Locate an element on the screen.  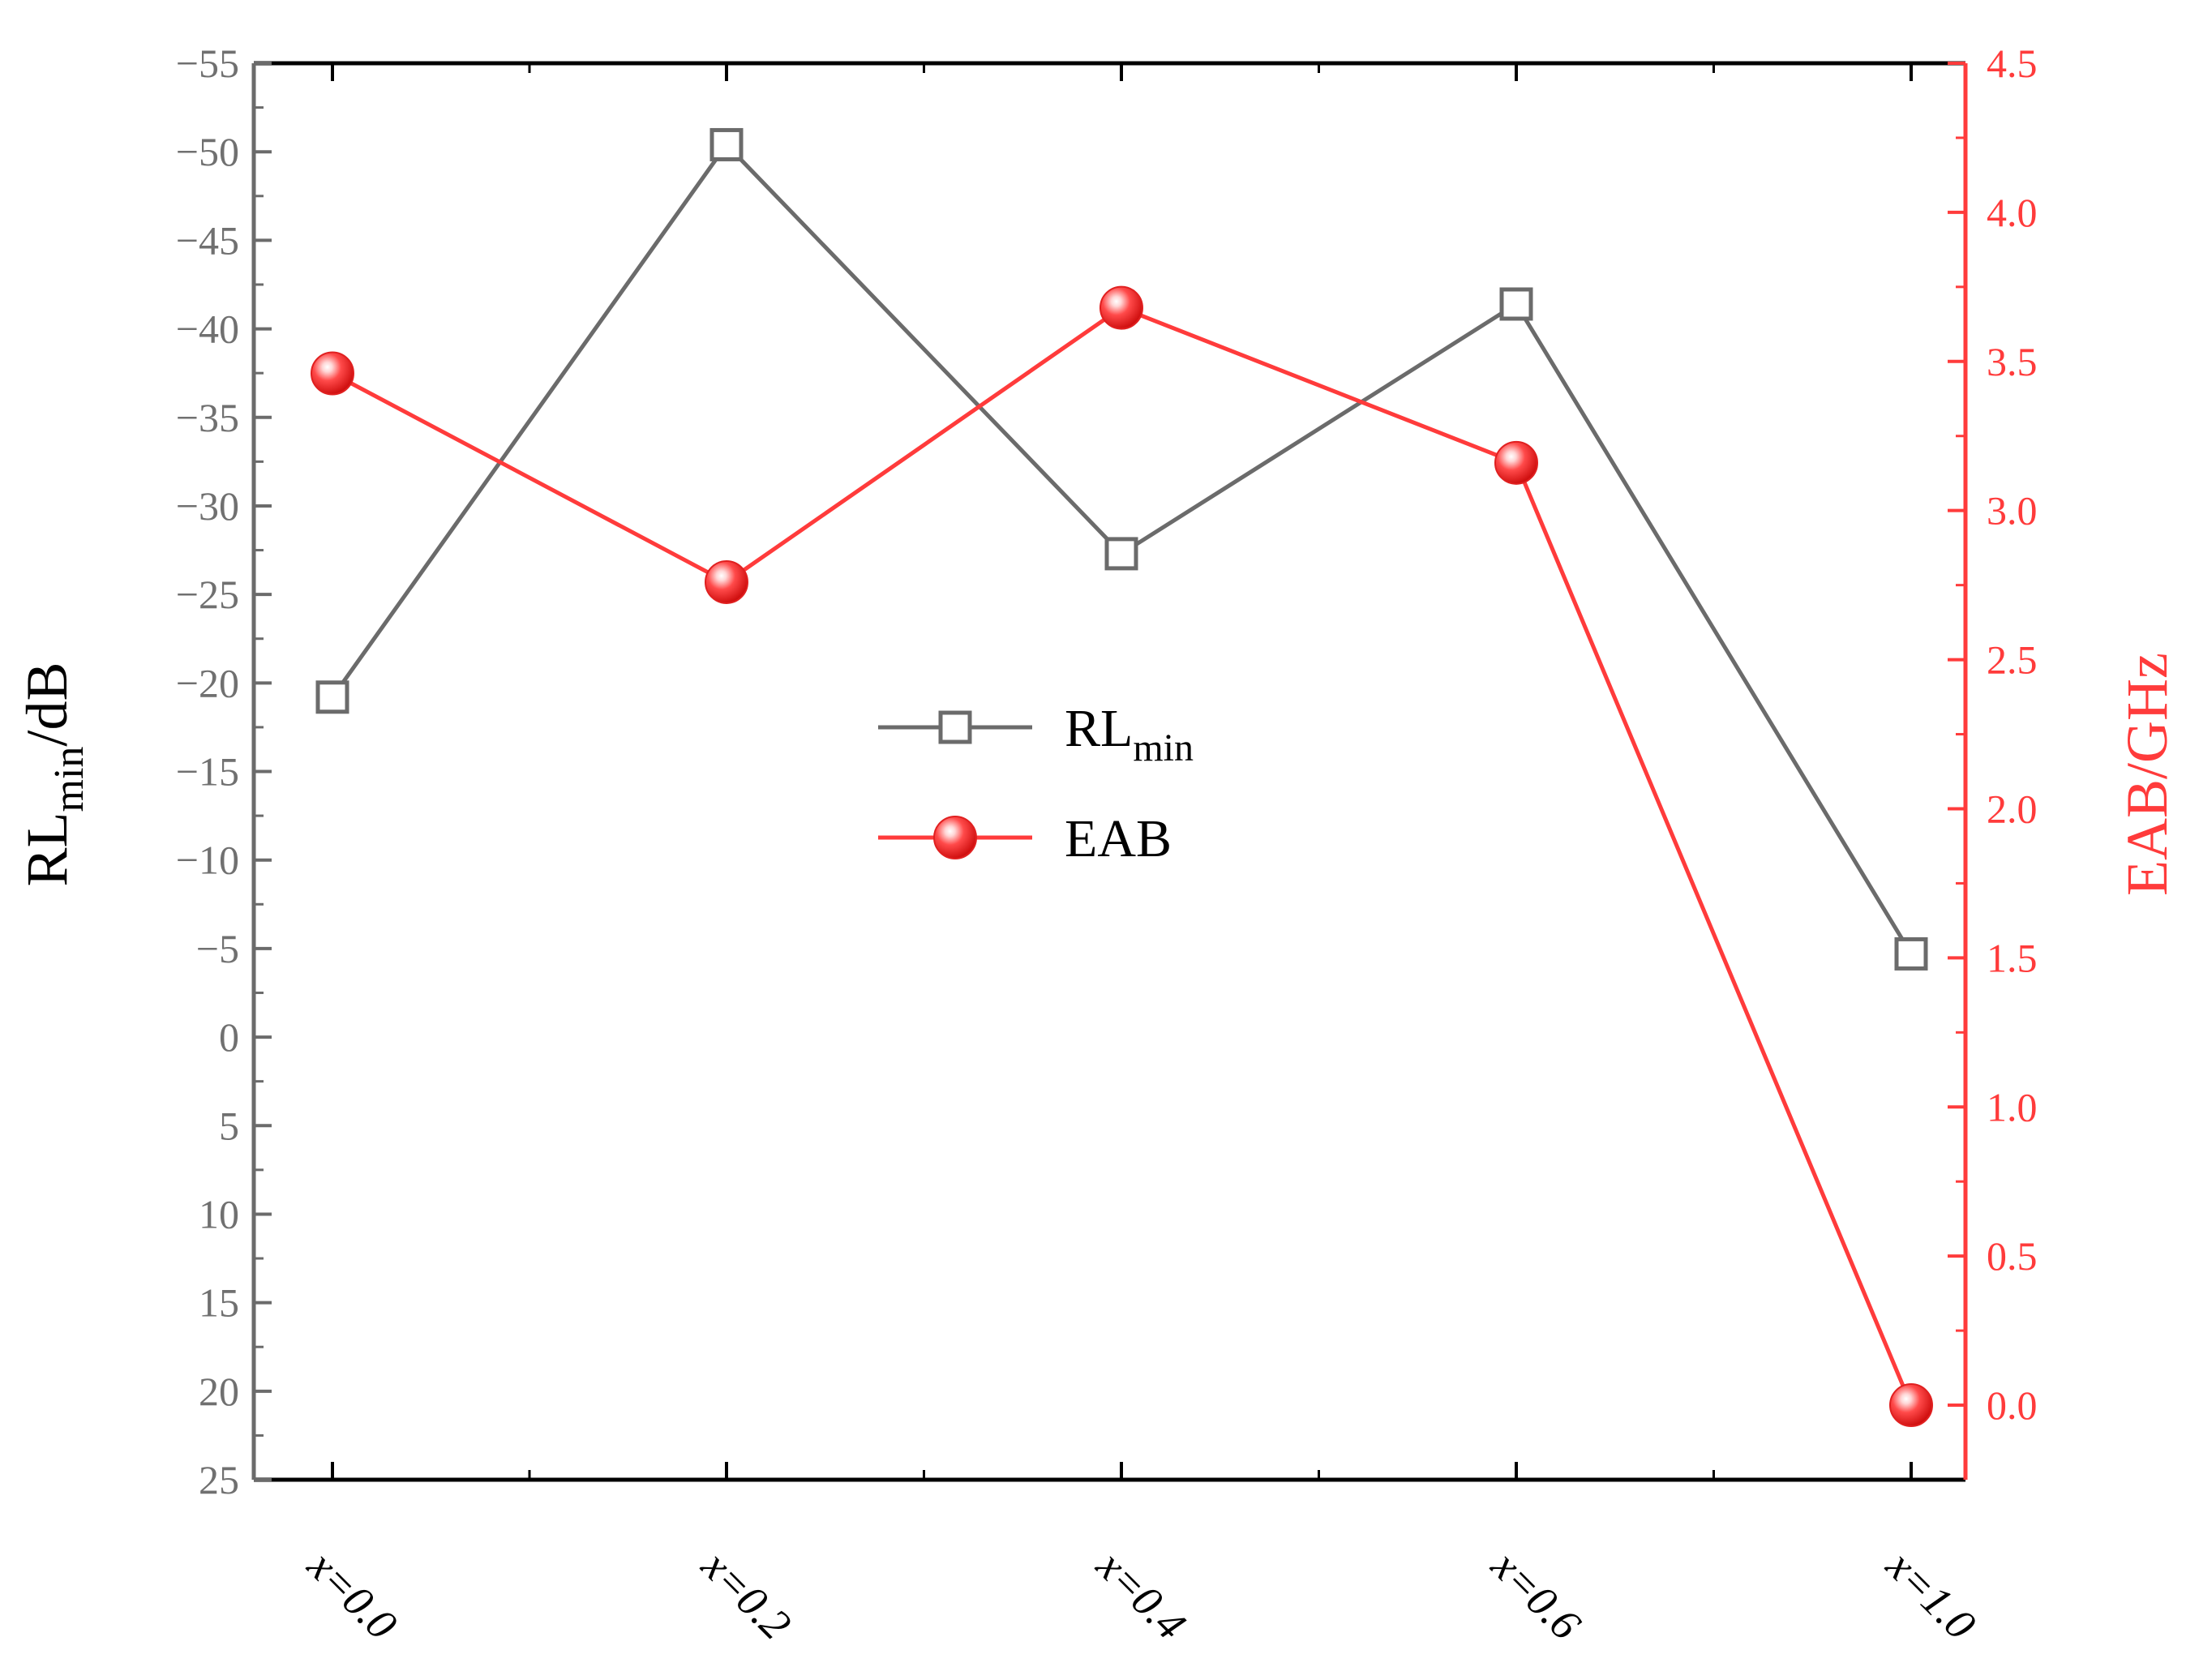
legend-eab-label: EAB is located at coordinates (1118, 839).